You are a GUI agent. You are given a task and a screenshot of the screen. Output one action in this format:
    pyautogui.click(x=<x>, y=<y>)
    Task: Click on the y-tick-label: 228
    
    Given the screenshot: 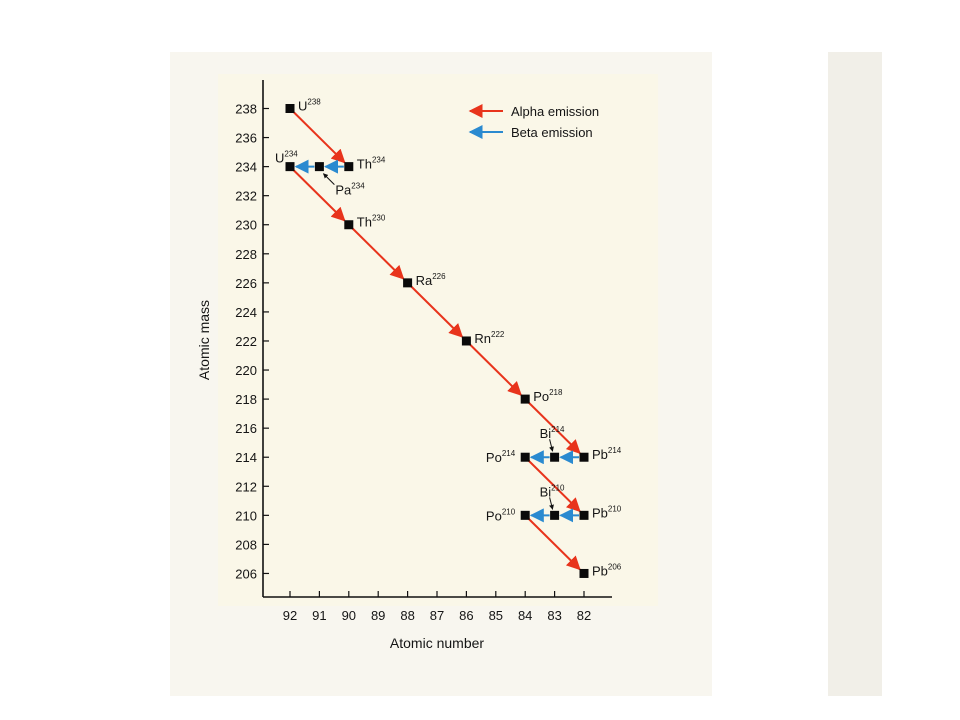 What is the action you would take?
    pyautogui.click(x=246, y=254)
    